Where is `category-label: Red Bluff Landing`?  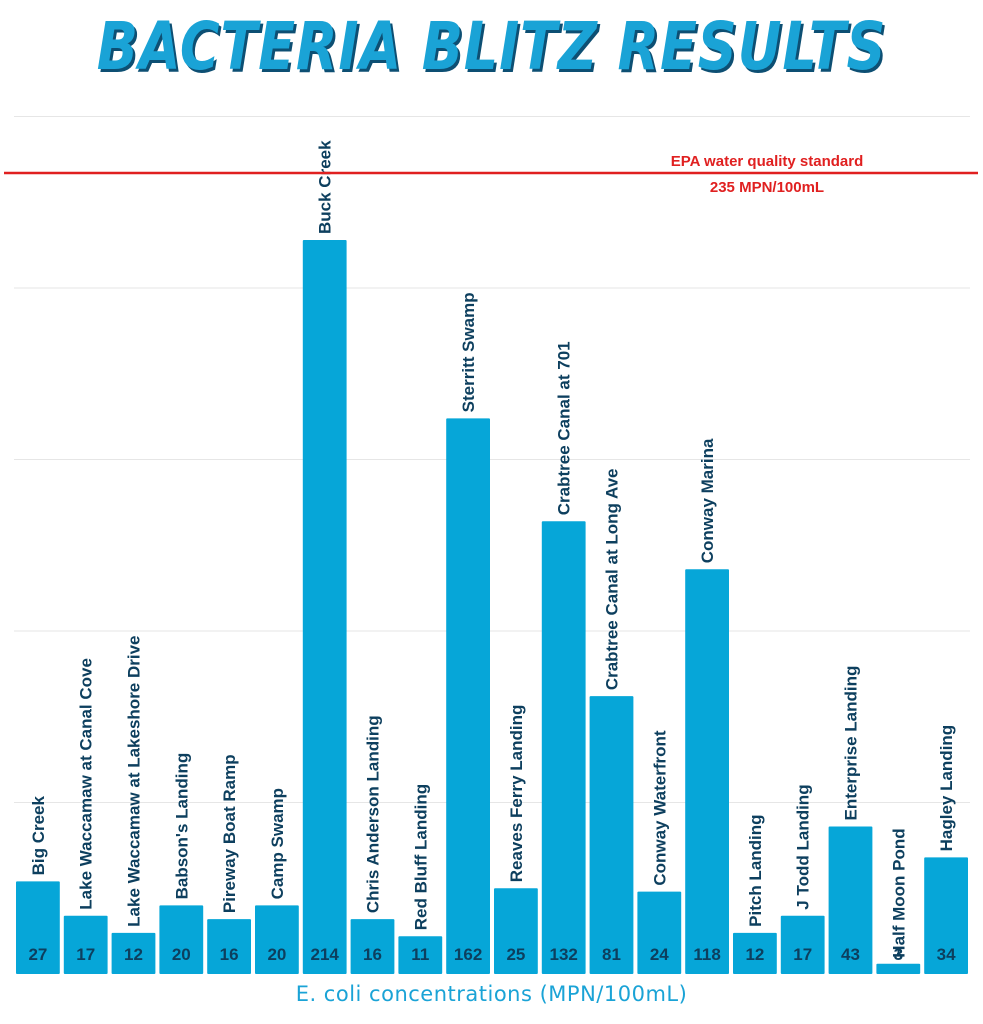 category-label: Red Bluff Landing is located at coordinates (420, 857).